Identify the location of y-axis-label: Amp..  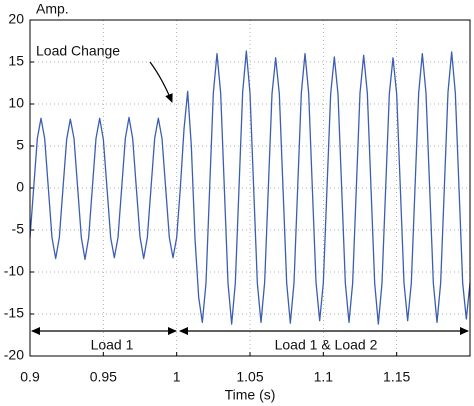
(52, 9).